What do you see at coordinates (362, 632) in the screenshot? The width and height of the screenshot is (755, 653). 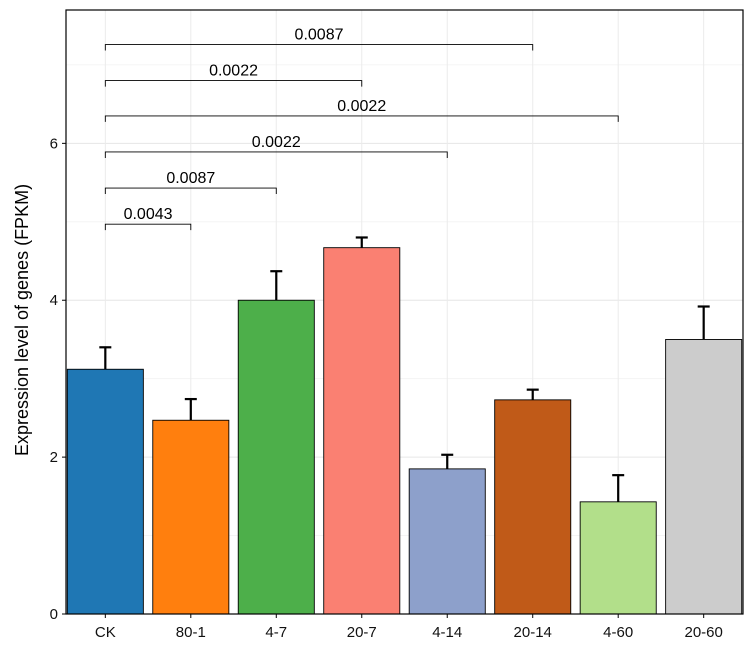 I see `x-tick-label: 20-7` at bounding box center [362, 632].